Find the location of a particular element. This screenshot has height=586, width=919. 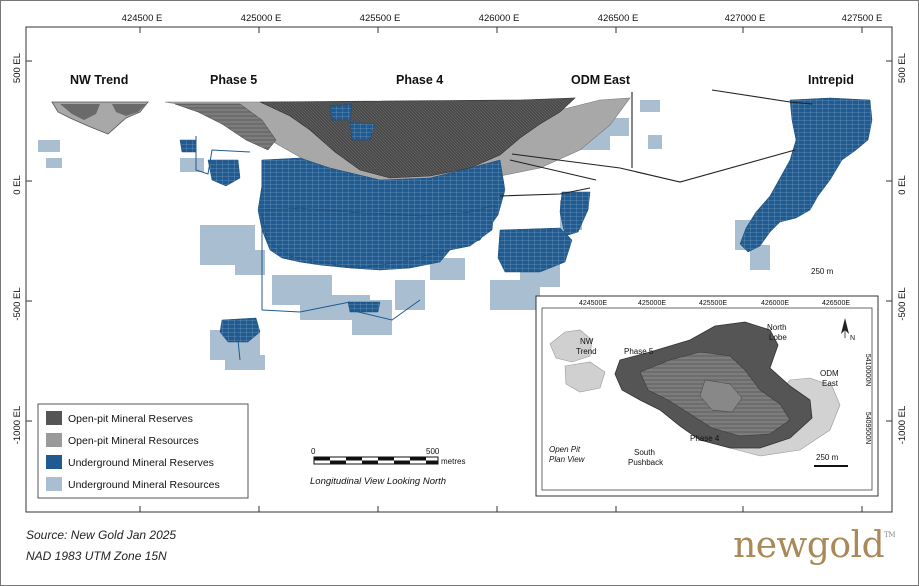

inset-label-trend: Trend is located at coordinates (586, 351).